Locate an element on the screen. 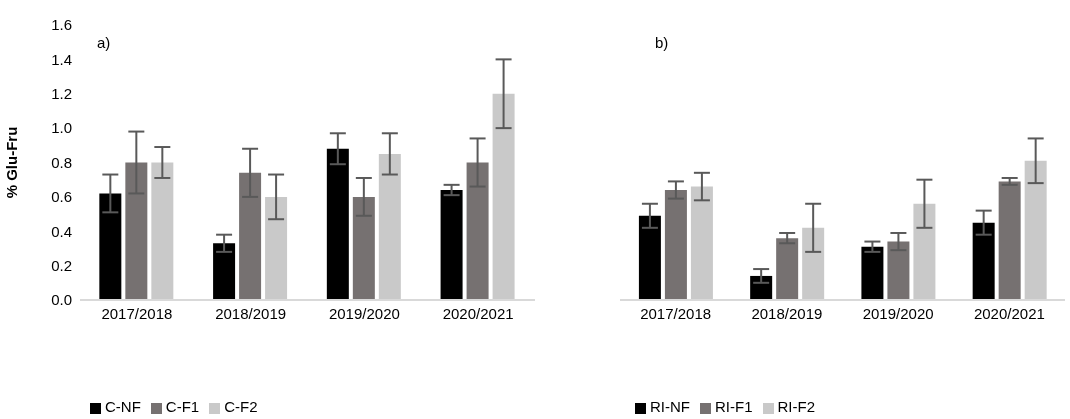 The image size is (1070, 419). y-tick-label: 0.6 is located at coordinates (61, 197).